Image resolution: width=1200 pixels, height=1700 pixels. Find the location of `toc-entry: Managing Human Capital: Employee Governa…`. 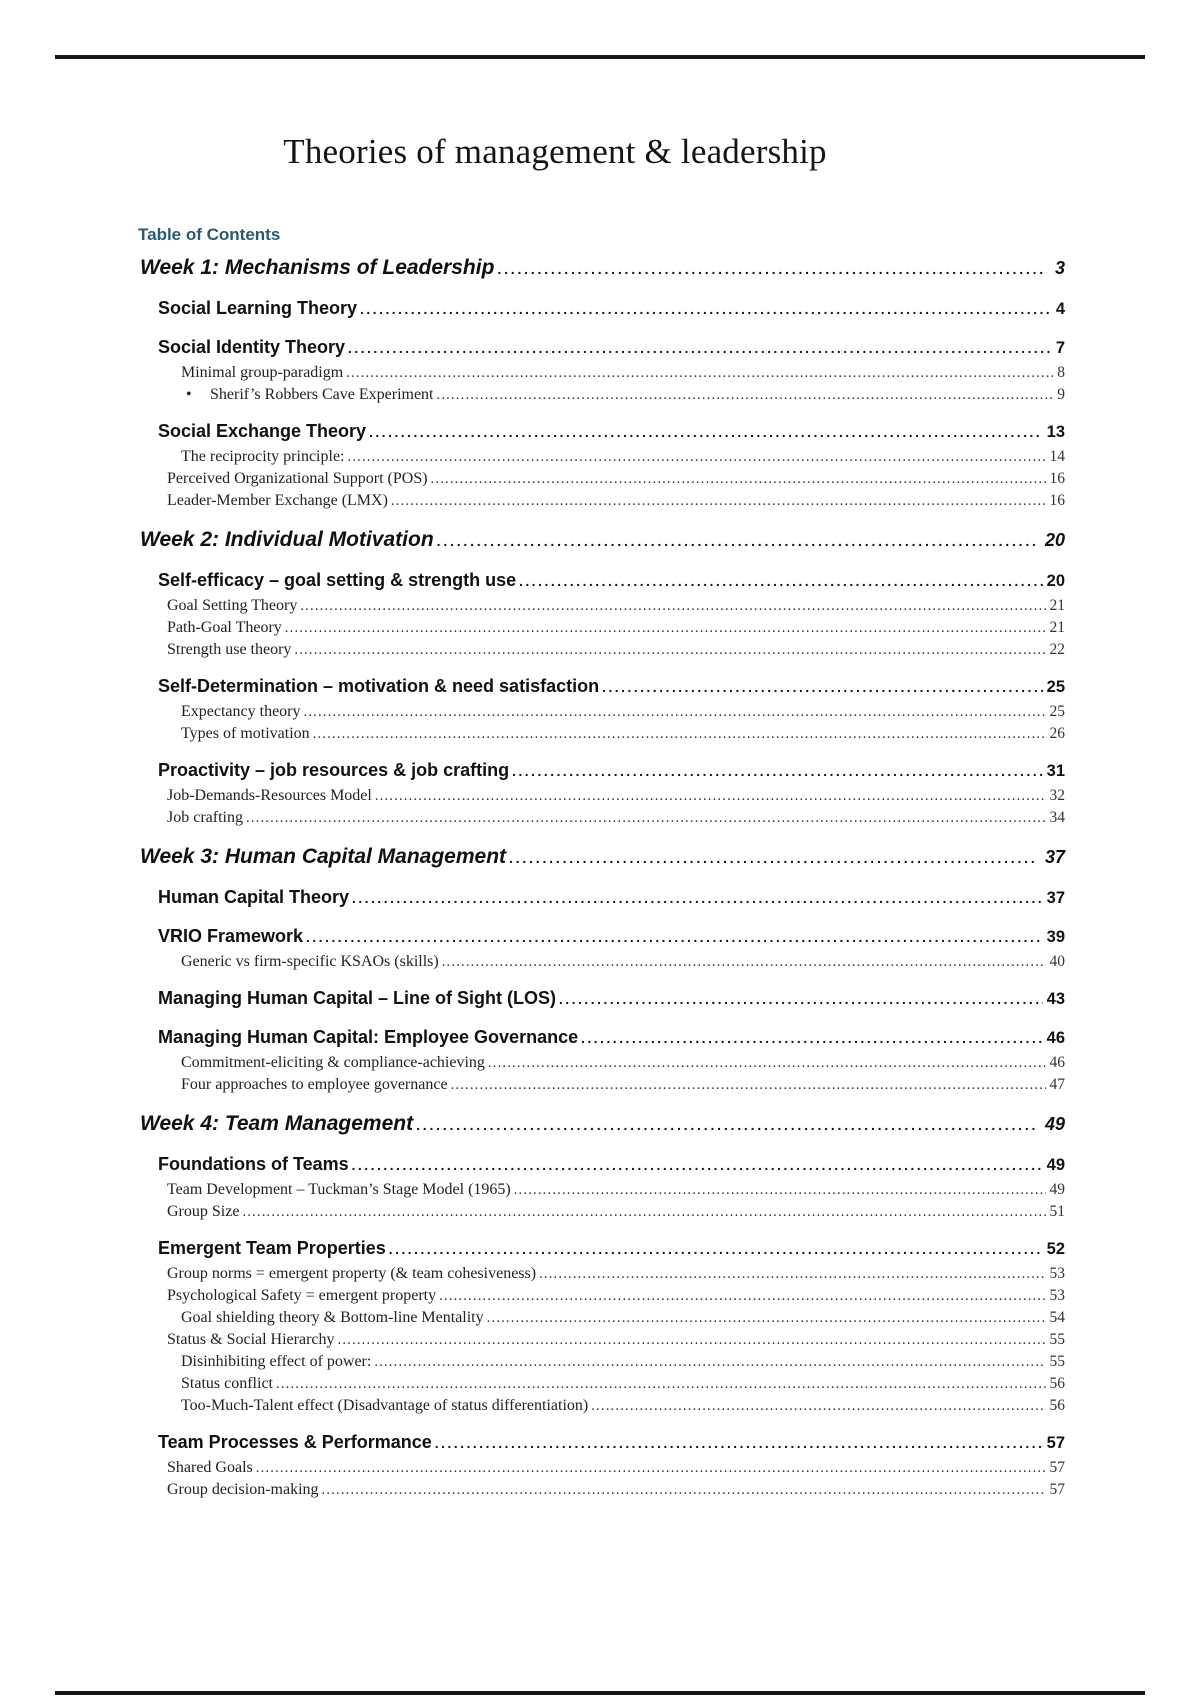

toc-entry: Managing Human Capital: Employee Governa… is located at coordinates (602, 1038).